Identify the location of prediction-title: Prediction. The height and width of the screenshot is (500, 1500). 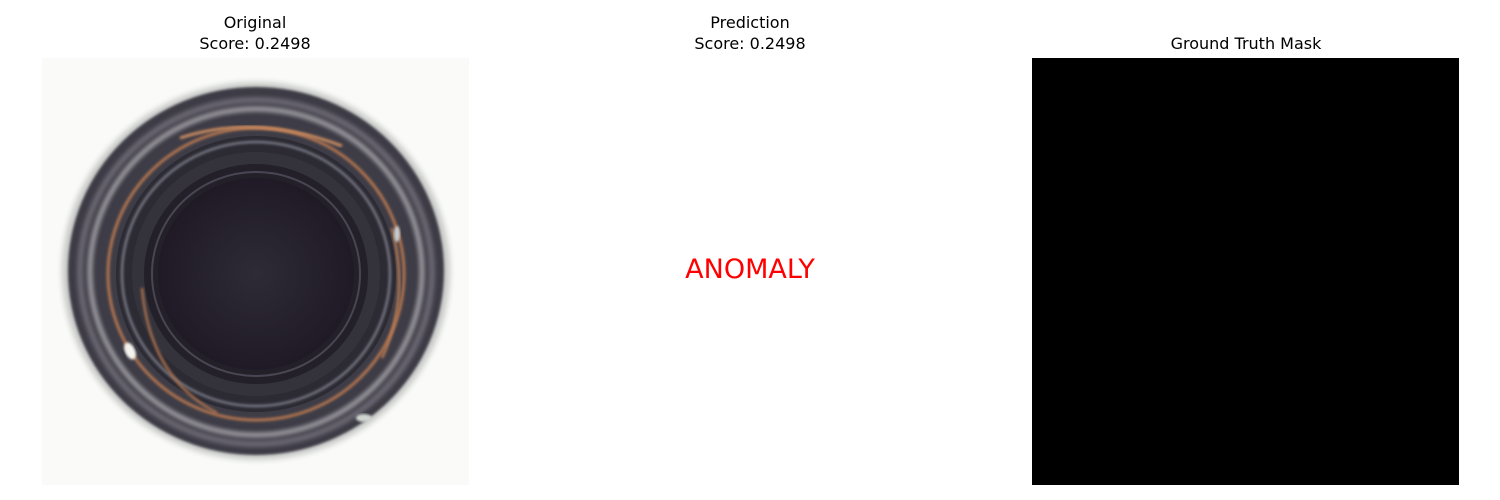
(750, 22).